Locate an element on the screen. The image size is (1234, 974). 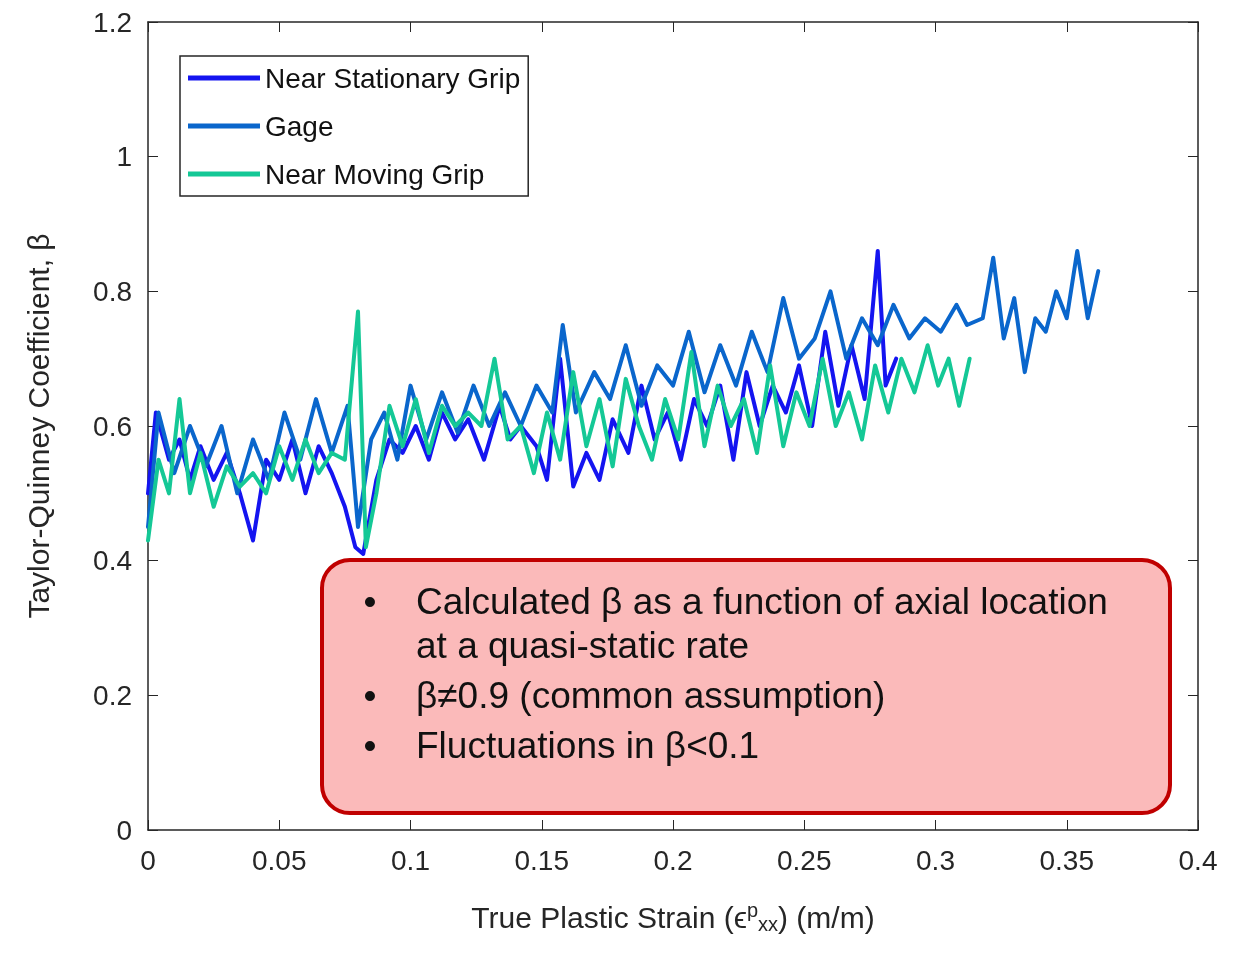
legend-label: Near Stationary Grip is located at coordinates (393, 78).